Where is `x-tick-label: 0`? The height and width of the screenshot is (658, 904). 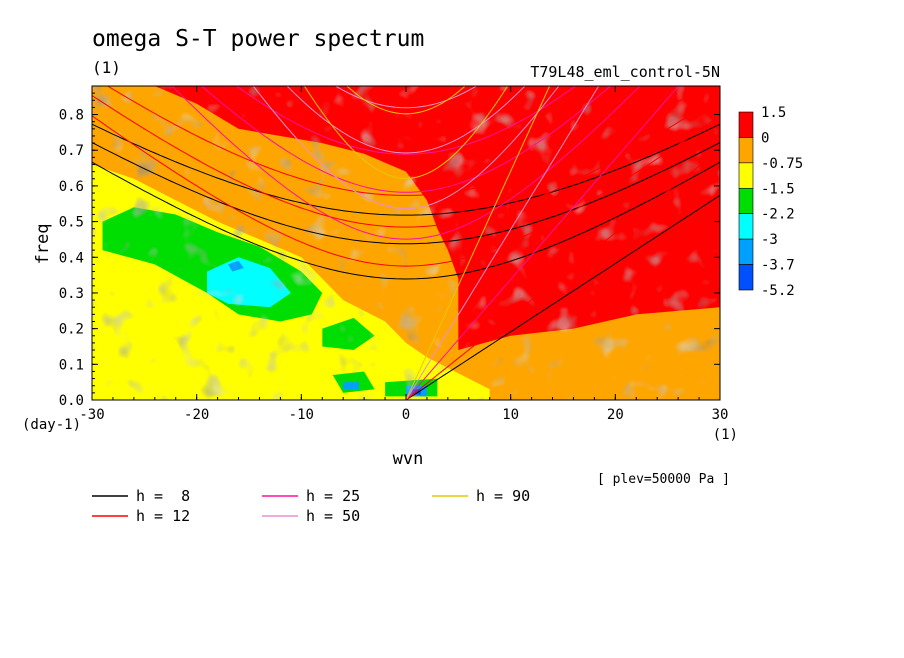
x-tick-label: 0 is located at coordinates (406, 415).